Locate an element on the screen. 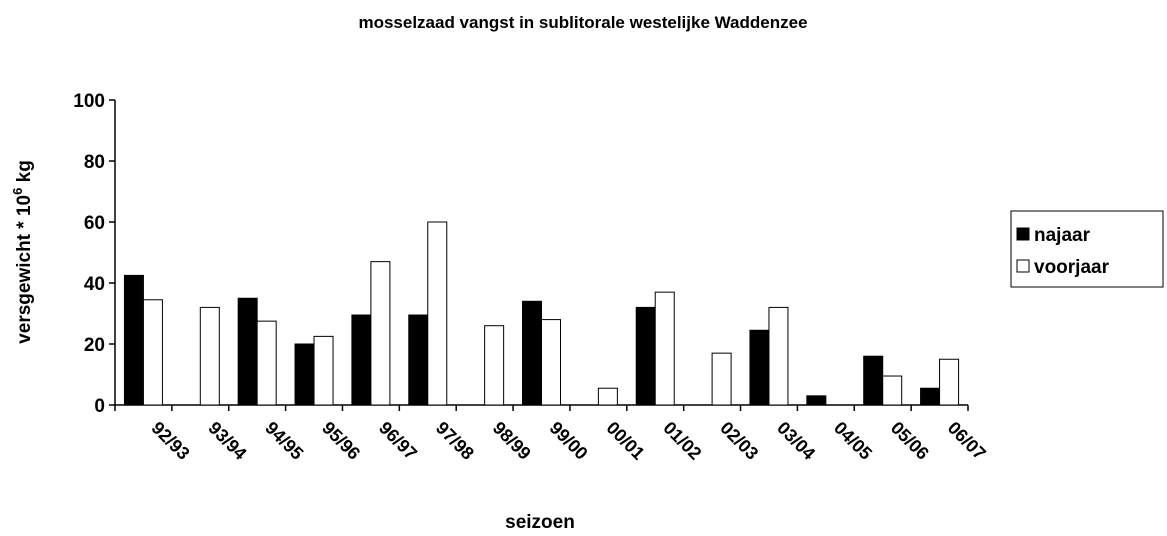 The image size is (1167, 536). y-tick-label: 20 is located at coordinates (94, 345).